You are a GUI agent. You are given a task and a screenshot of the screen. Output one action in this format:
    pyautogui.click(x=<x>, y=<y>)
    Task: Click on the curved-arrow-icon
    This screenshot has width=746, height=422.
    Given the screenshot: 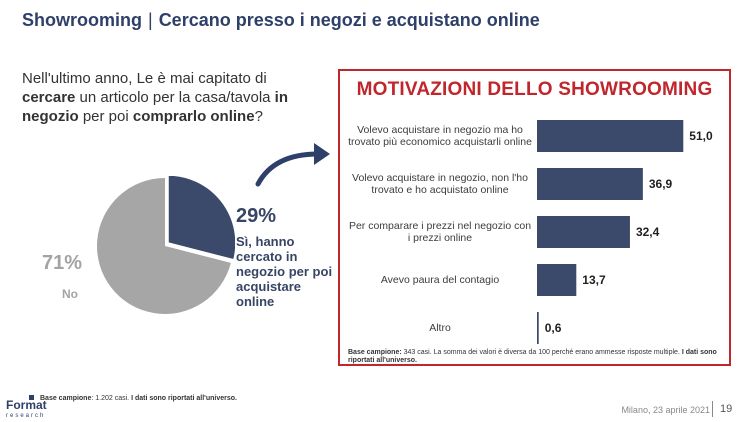 What is the action you would take?
    pyautogui.click(x=292, y=165)
    